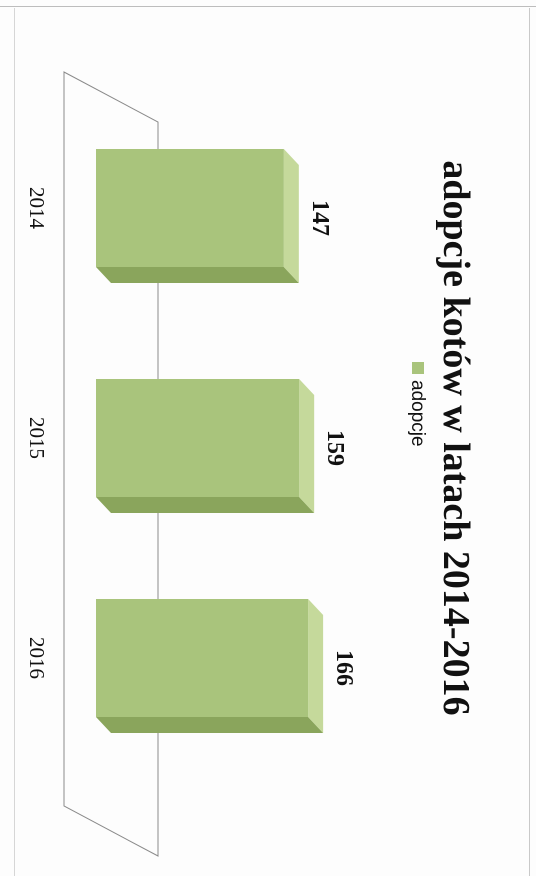 This screenshot has height=876, width=536. What do you see at coordinates (205, 505) in the screenshot?
I see `bar-side-2015` at bounding box center [205, 505].